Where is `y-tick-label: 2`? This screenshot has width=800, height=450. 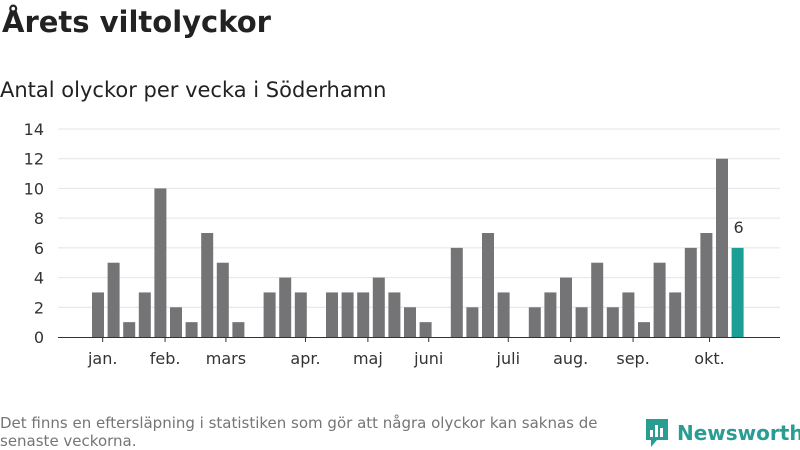
y-tick-label: 2 is located at coordinates (39, 307).